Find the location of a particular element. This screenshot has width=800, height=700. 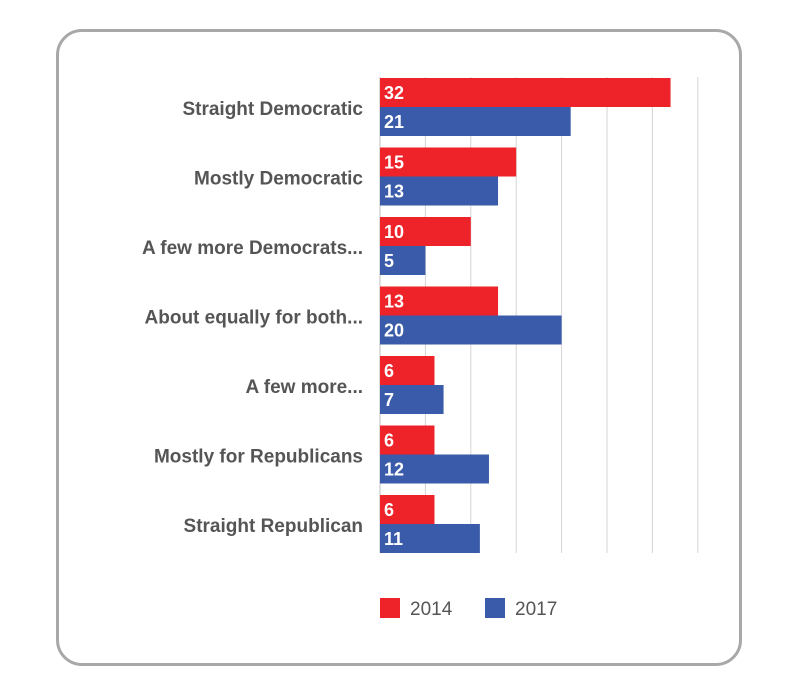

category-label: Straight Democratic is located at coordinates (272, 109).